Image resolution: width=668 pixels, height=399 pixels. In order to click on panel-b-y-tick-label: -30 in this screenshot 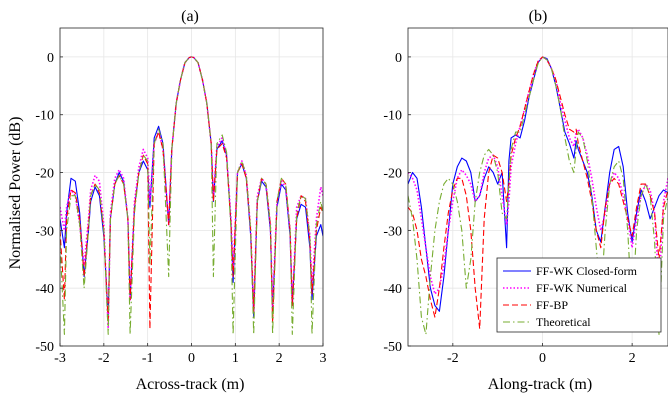, I will do `click(392, 231)`.